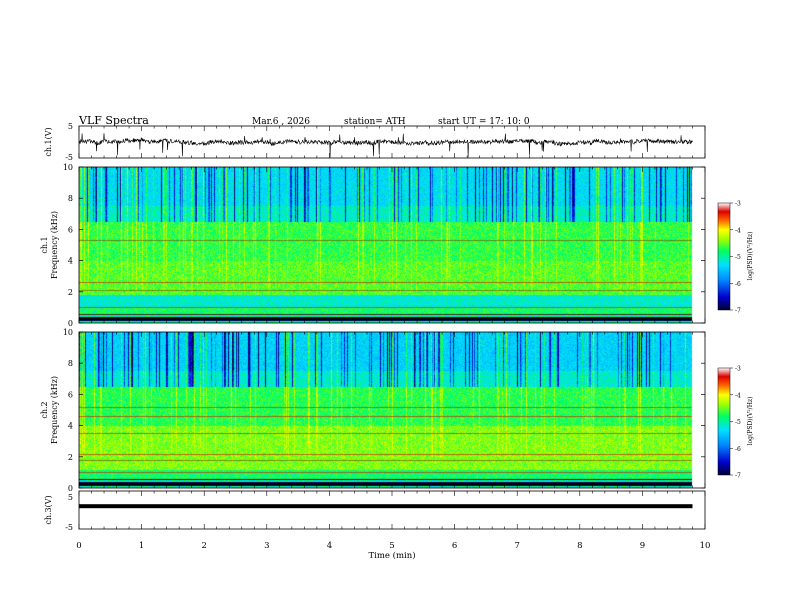  I want to click on ch1-trace, so click(385, 145).